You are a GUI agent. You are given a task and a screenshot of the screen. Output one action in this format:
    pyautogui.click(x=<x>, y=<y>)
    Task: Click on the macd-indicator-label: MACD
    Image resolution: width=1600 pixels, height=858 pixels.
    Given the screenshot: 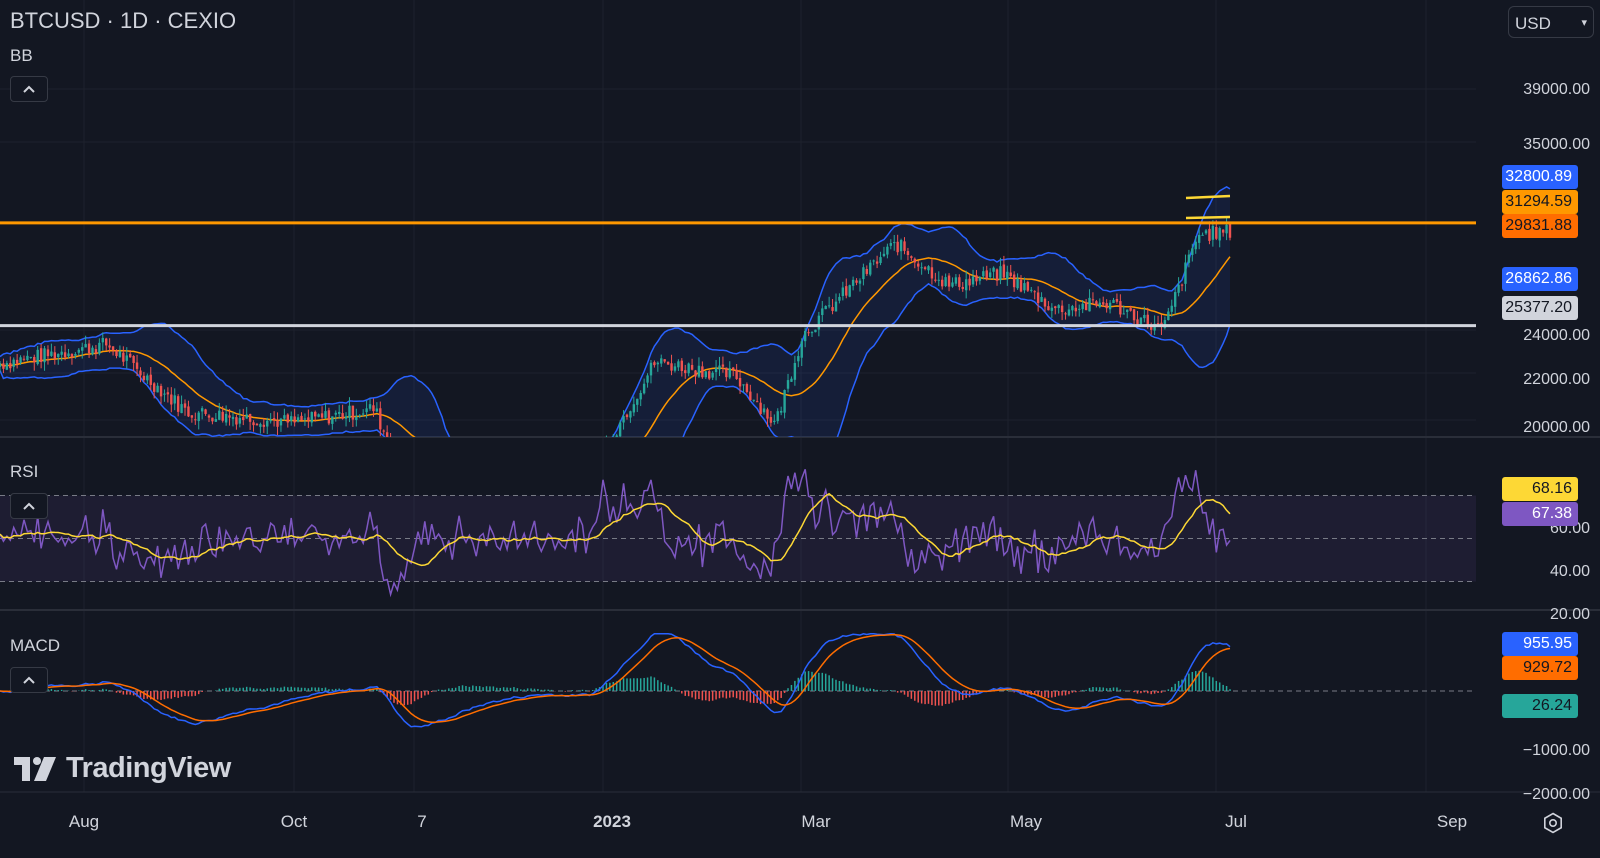 What is the action you would take?
    pyautogui.click(x=35, y=645)
    